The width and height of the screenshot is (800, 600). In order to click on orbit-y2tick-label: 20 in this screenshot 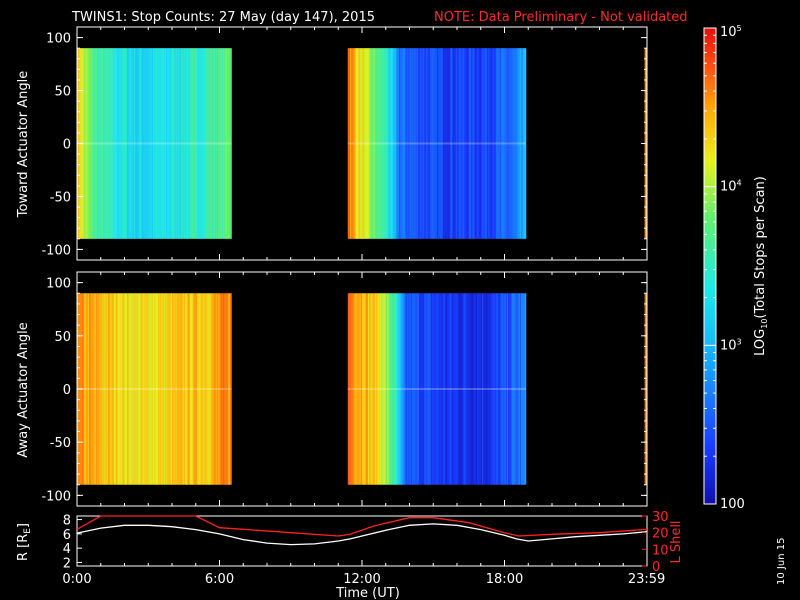, I will do `click(660, 534)`.